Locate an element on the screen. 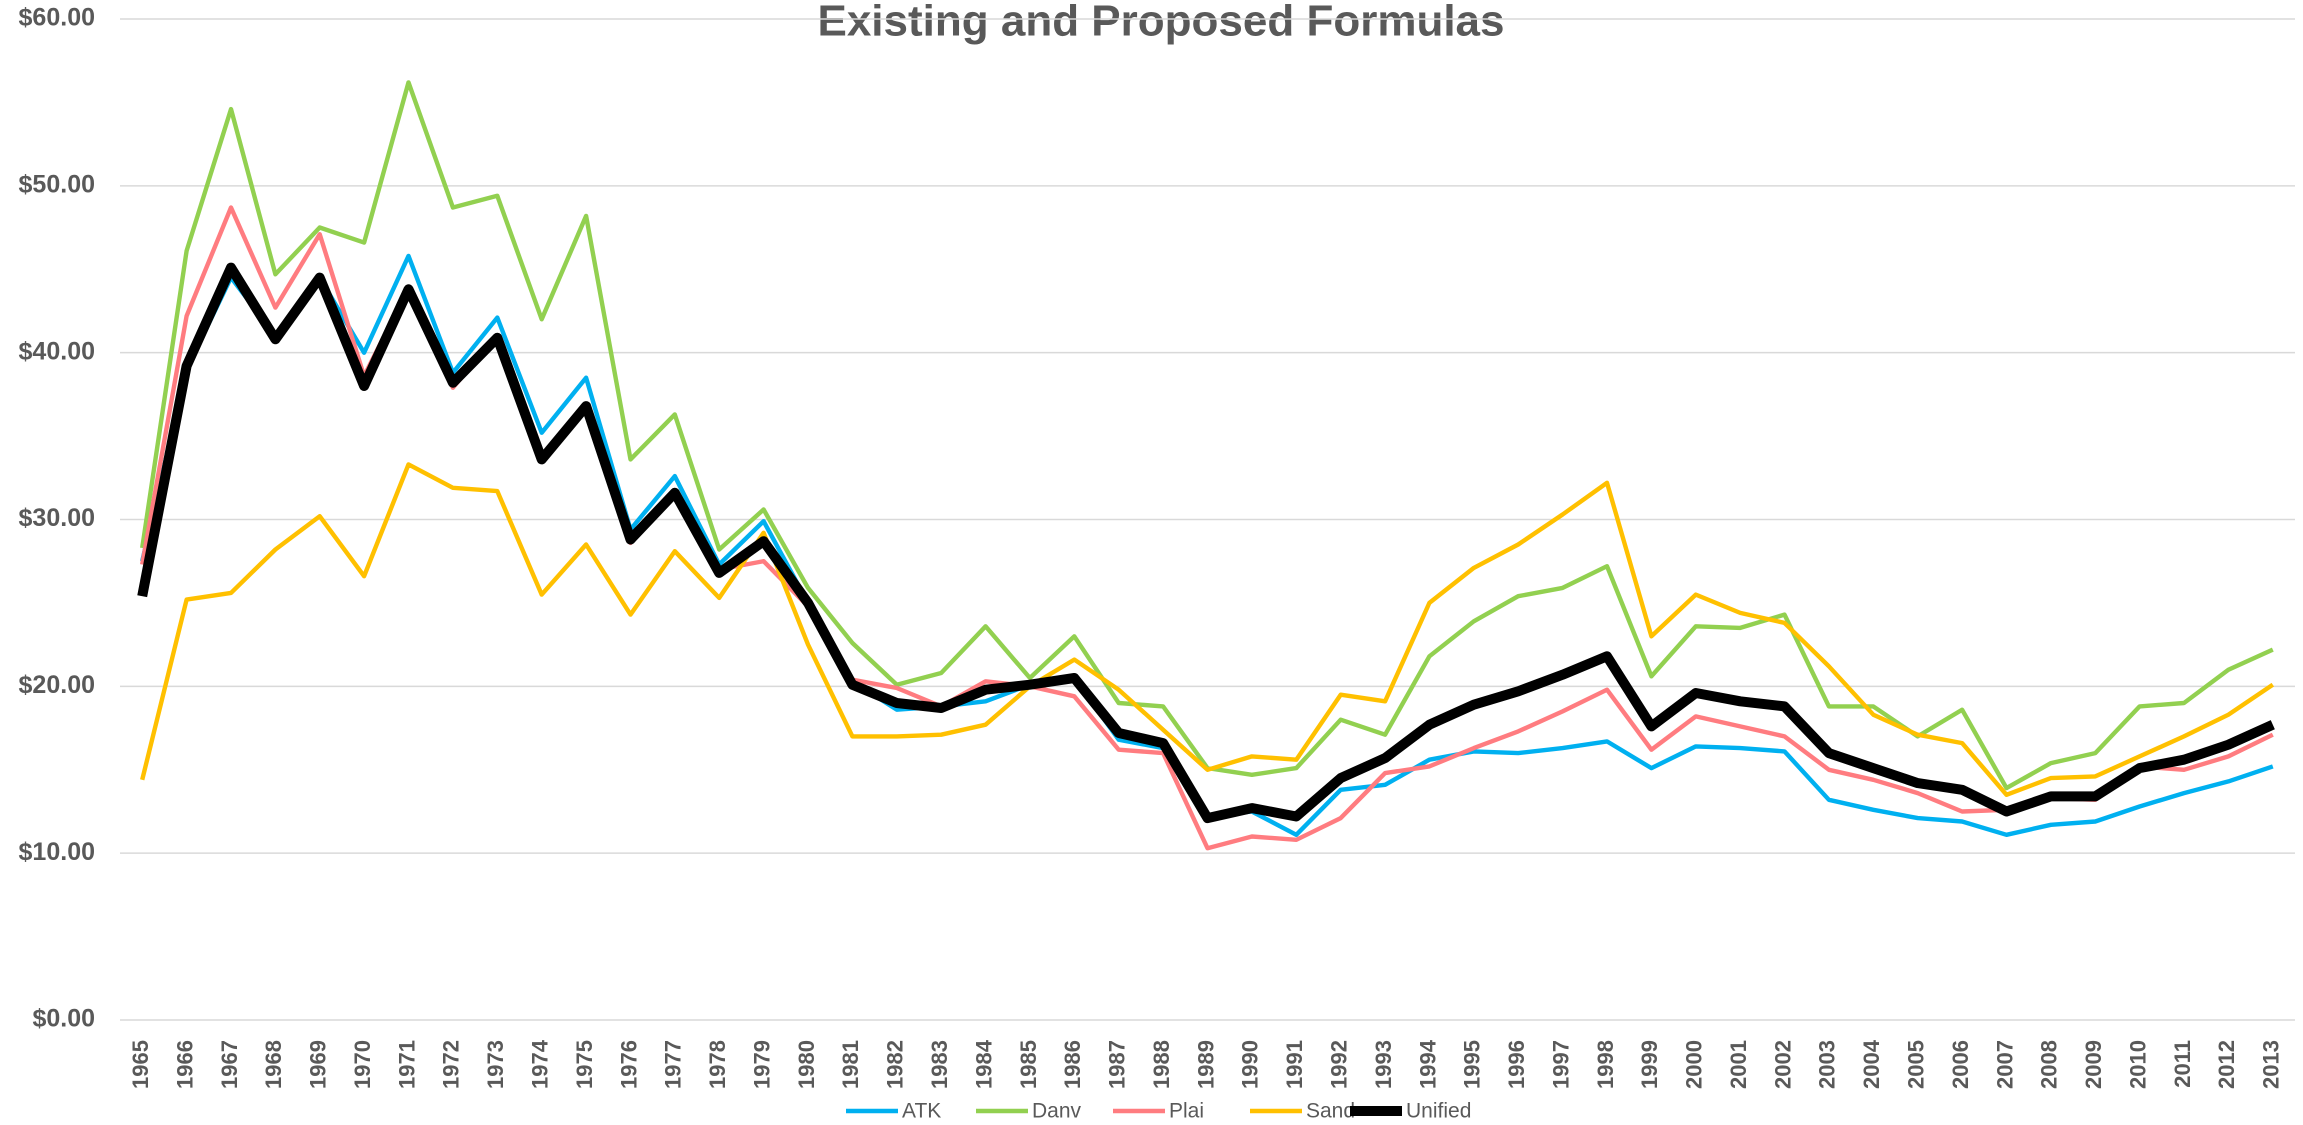  x-tick-label: 2000 is located at coordinates (1694, 1064).